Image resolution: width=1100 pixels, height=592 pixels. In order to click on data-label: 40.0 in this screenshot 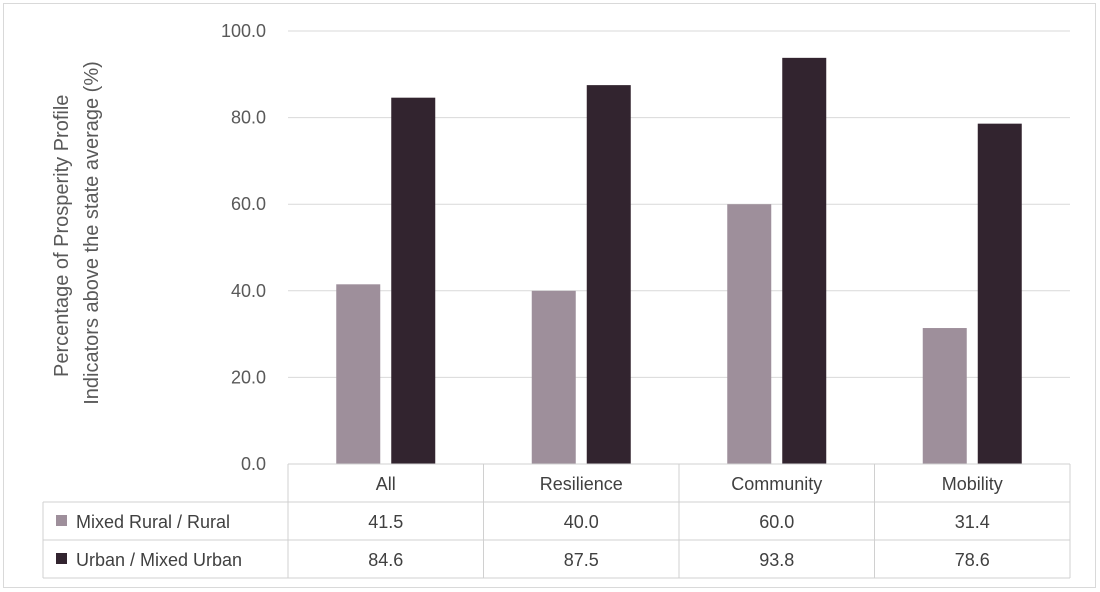, I will do `click(581, 522)`.